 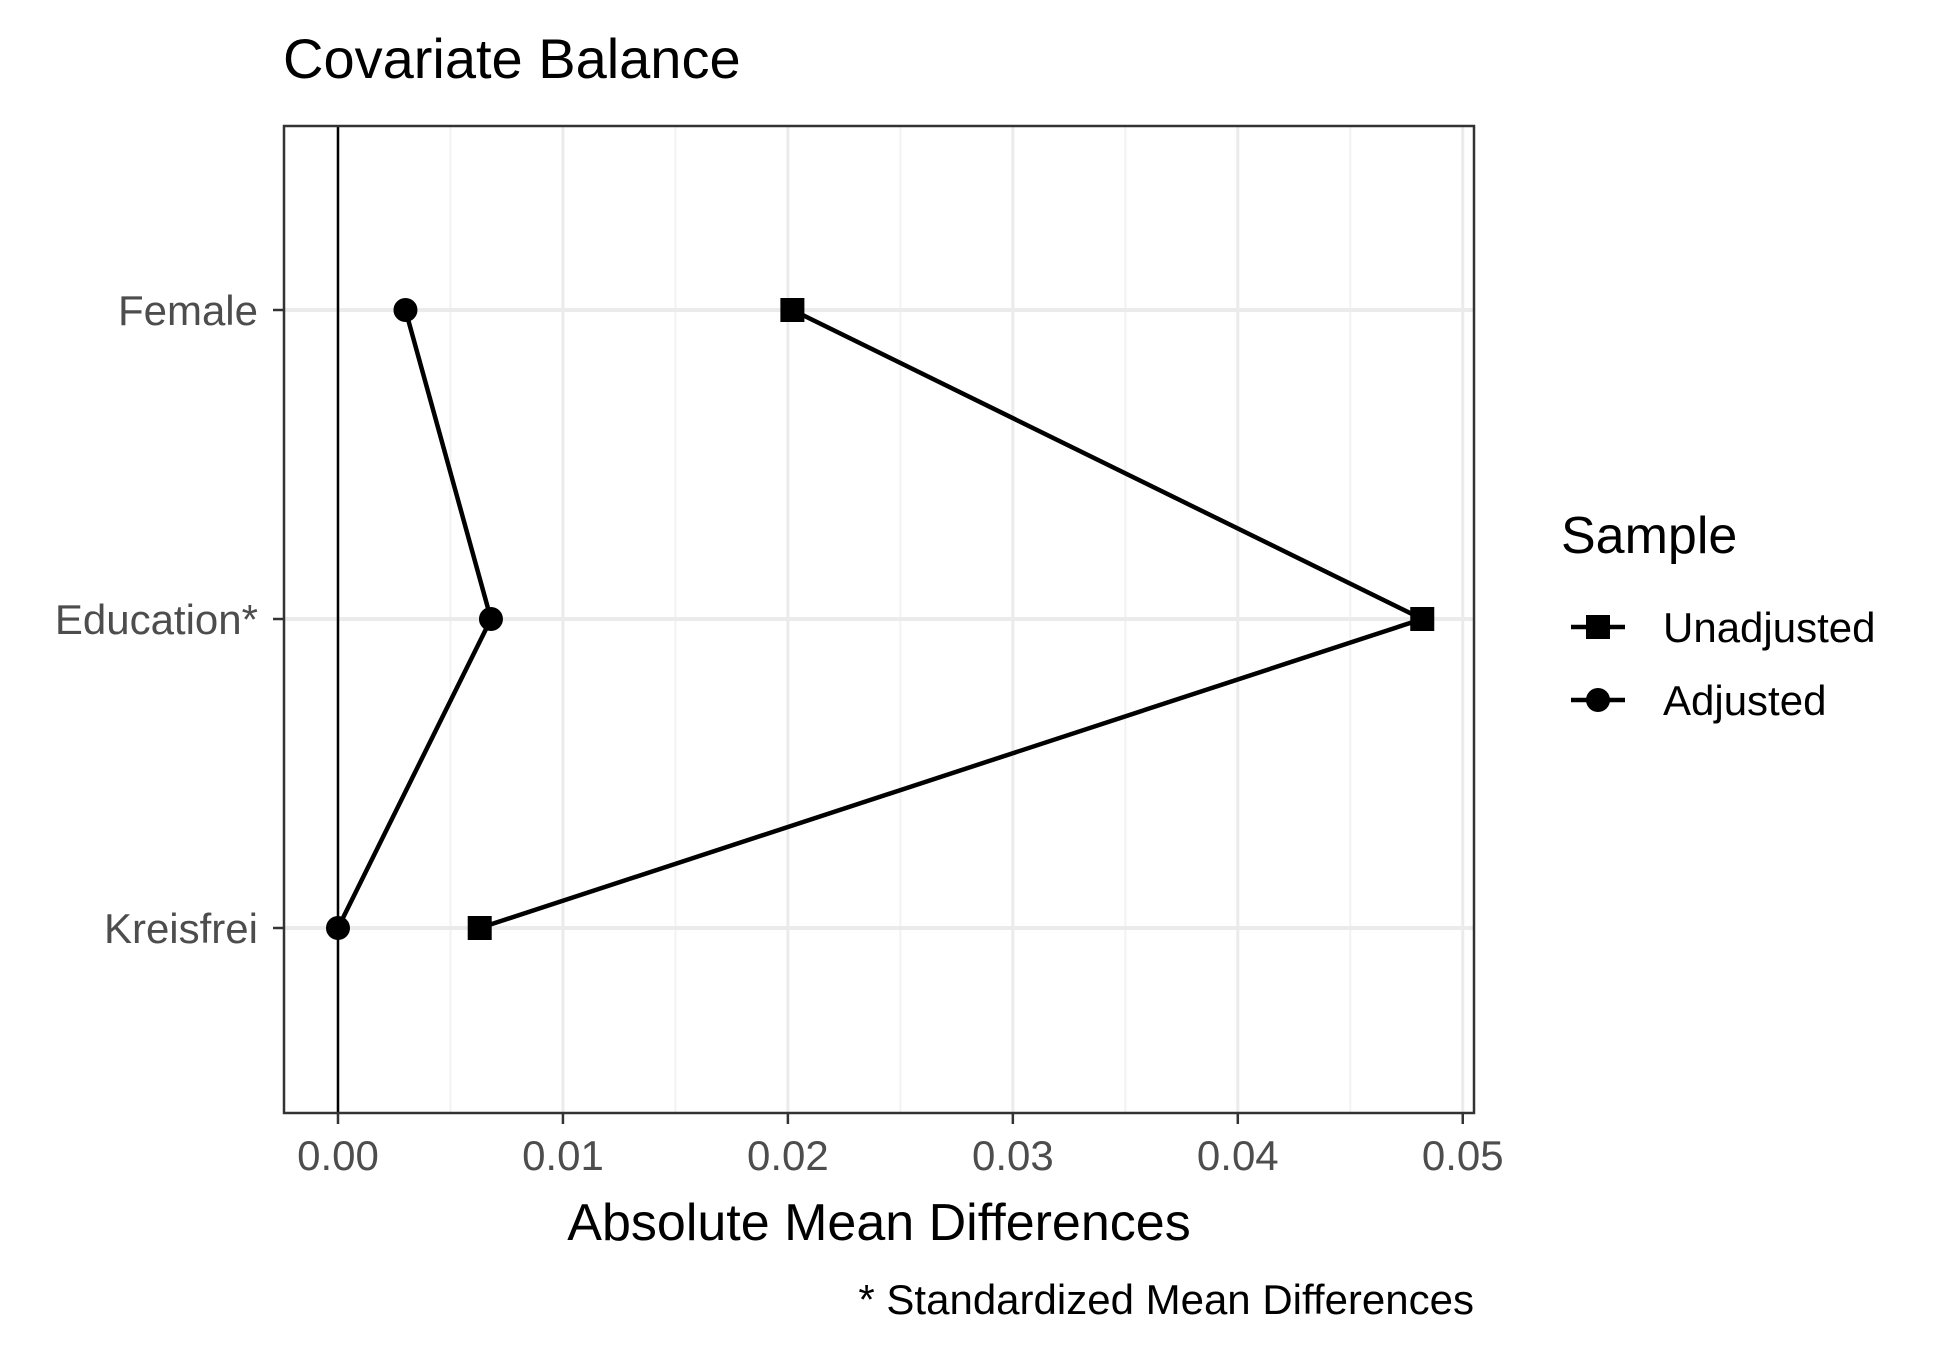 I want to click on y-tick-label: Education*, so click(x=156, y=619).